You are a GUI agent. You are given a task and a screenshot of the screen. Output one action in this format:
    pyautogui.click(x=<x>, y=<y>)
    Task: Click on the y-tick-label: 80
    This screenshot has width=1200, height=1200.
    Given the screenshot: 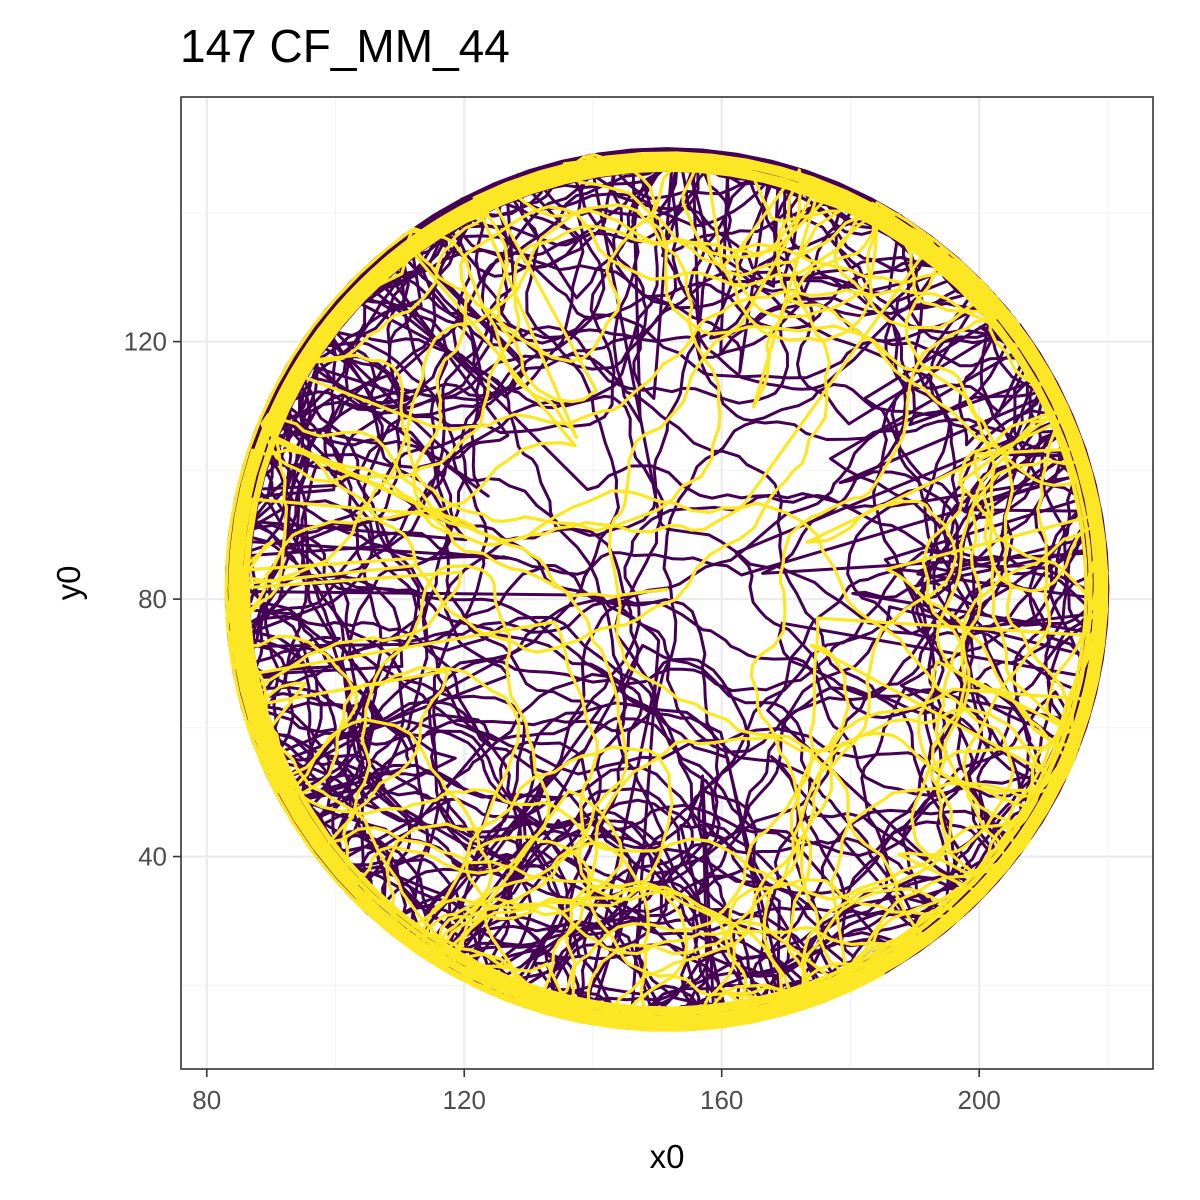 What is the action you would take?
    pyautogui.click(x=152, y=599)
    